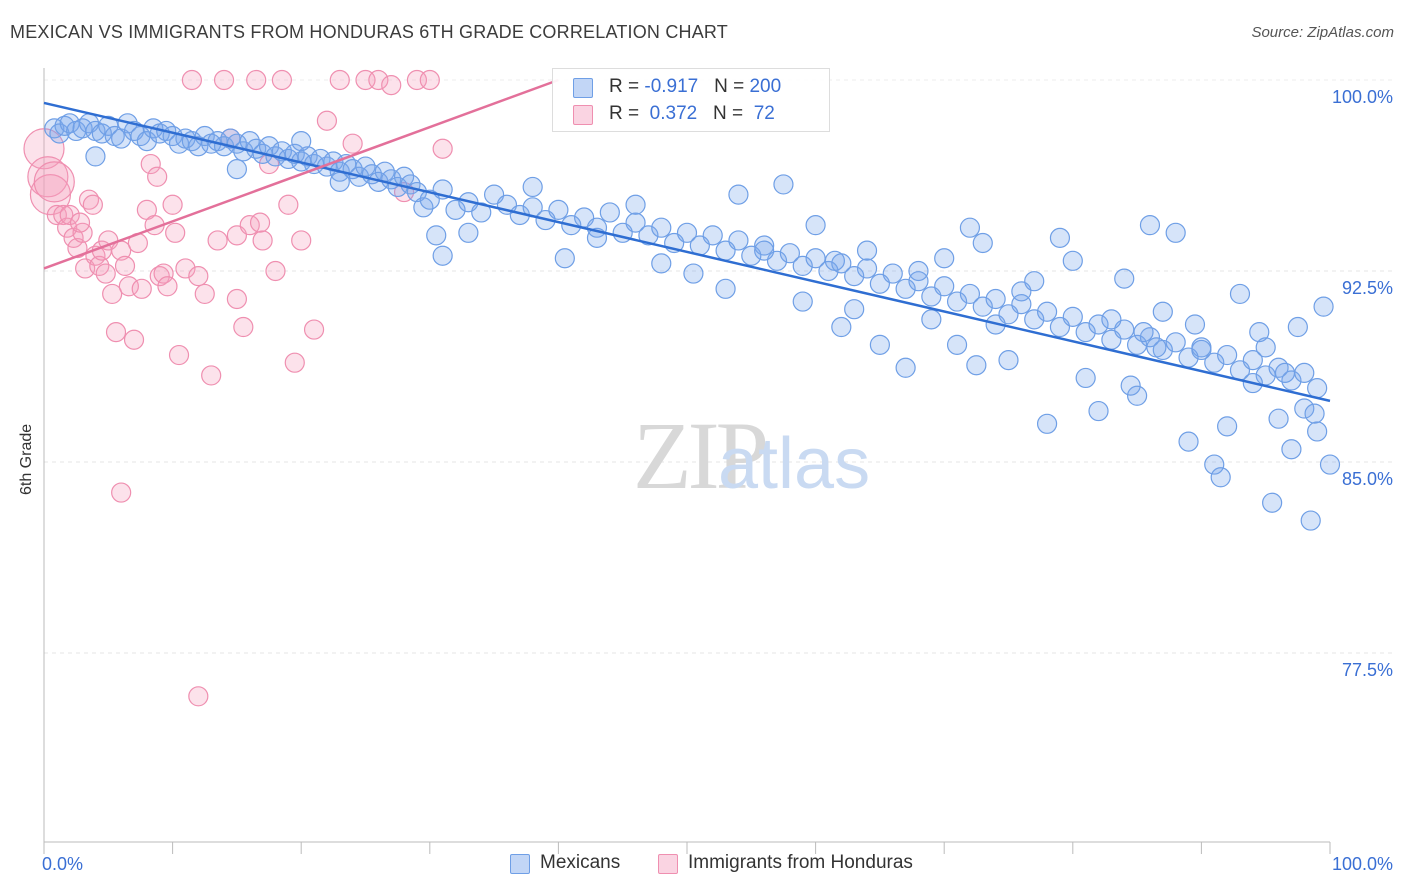 This screenshot has width=1406, height=892. I want to click on legend-swatch-blue, so click(583, 88).